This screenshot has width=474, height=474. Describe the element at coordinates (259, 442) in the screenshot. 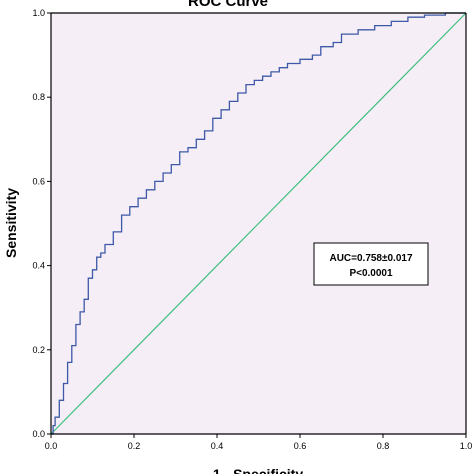

I see `x-tick-group: 0.0 0.2 0.4 0.6 0.8 1.0` at that location.